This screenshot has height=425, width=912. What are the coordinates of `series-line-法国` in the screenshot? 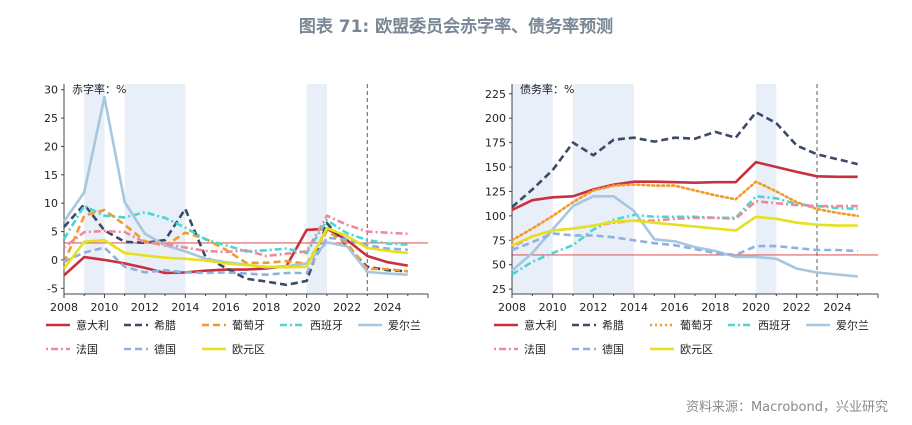 It's located at (235, 236).